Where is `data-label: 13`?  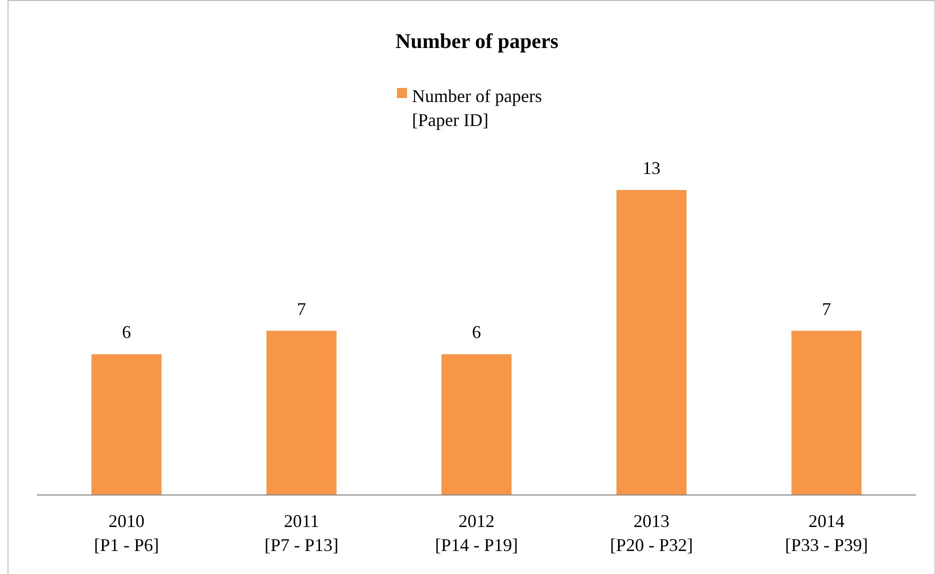
data-label: 13 is located at coordinates (651, 168).